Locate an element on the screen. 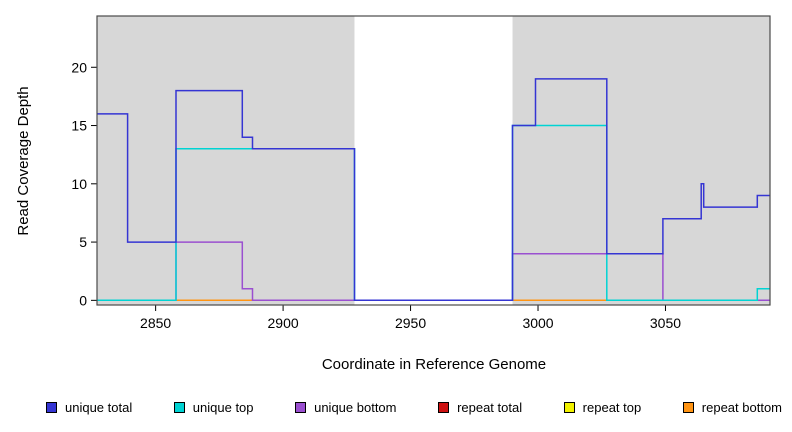 Image resolution: width=792 pixels, height=432 pixels. legend-item-unique-bottom: unique bottom is located at coordinates (346, 407).